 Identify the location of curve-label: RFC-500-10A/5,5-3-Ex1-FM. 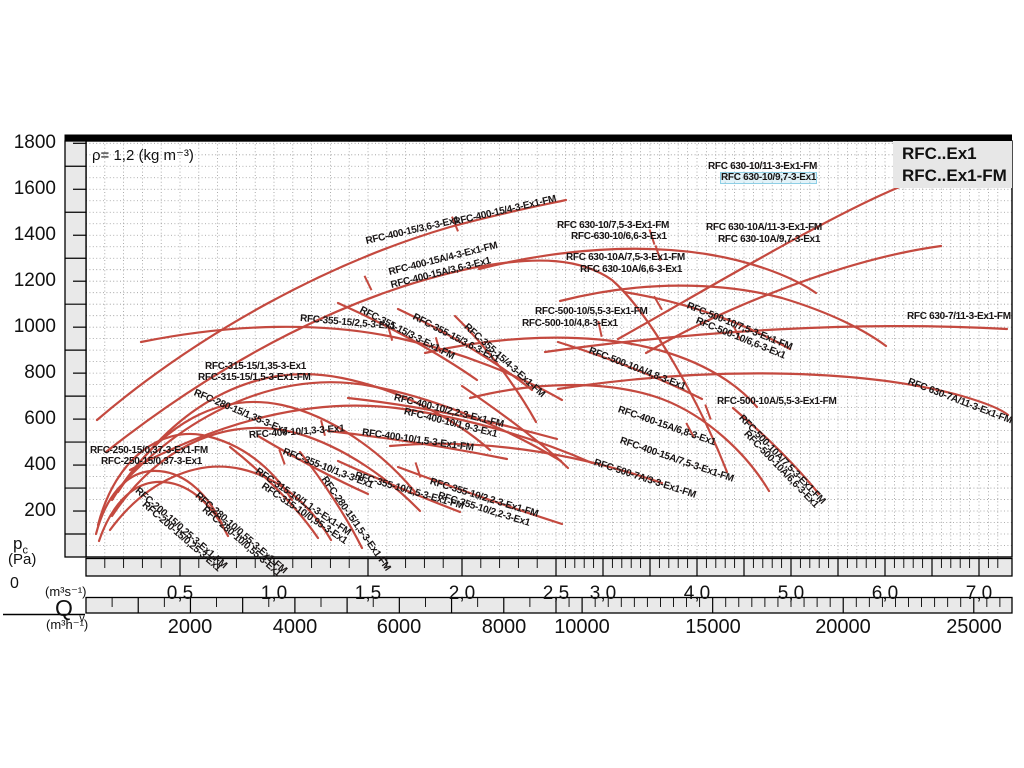
(777, 401).